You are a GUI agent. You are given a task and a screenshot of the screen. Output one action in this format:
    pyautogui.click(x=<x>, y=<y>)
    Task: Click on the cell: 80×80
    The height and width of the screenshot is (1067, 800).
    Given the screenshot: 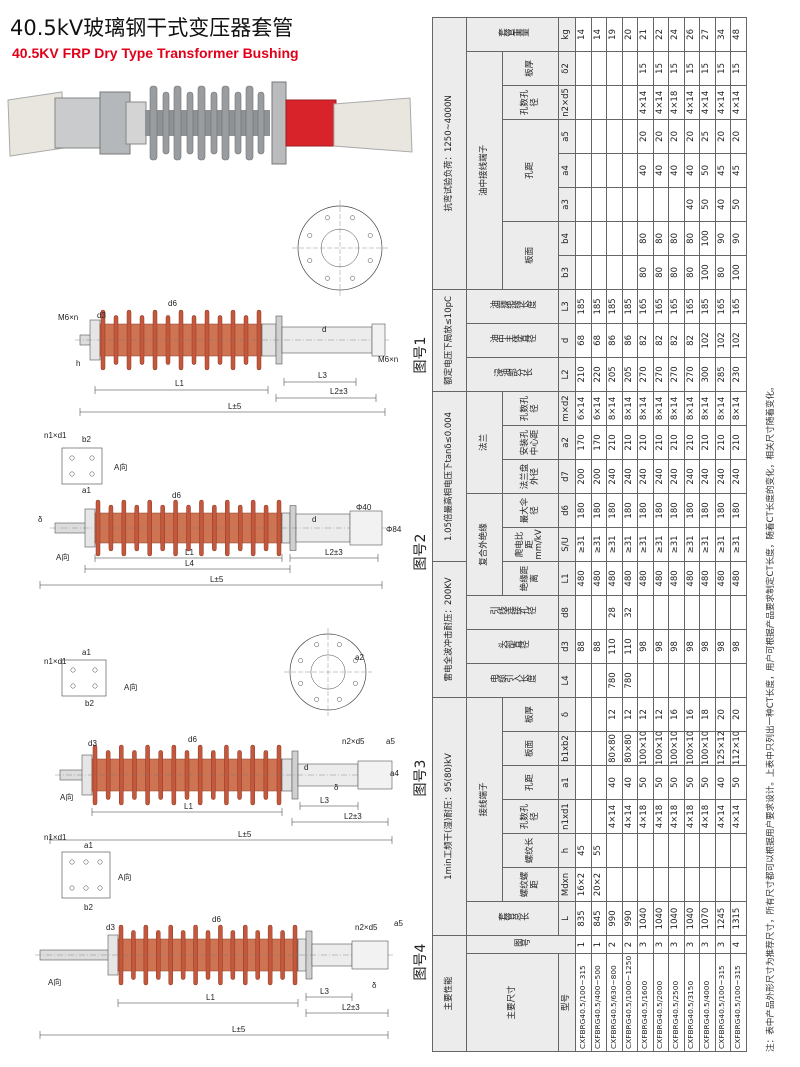 What is the action you would take?
    pyautogui.click(x=614, y=748)
    